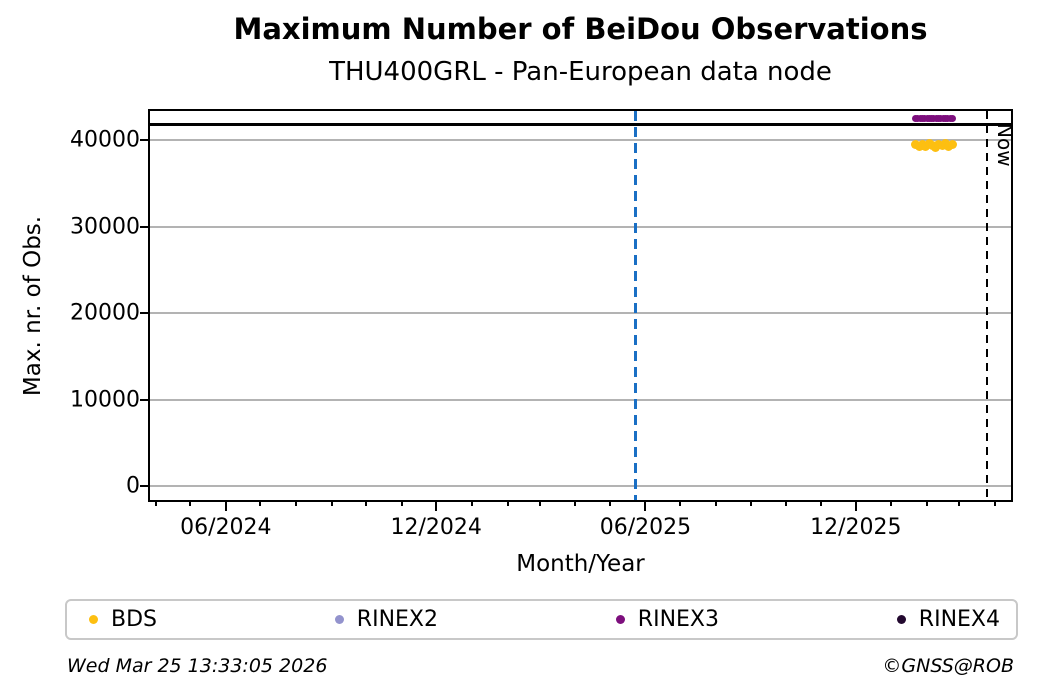 The width and height of the screenshot is (1040, 699). Describe the element at coordinates (645, 527) in the screenshot. I see `x-tick-label: 06/2025` at that location.